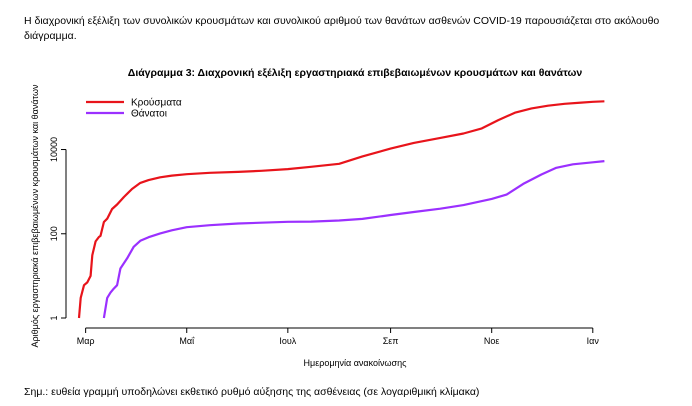  What do you see at coordinates (54, 317) in the screenshot?
I see `y-tick-label: 1` at bounding box center [54, 317].